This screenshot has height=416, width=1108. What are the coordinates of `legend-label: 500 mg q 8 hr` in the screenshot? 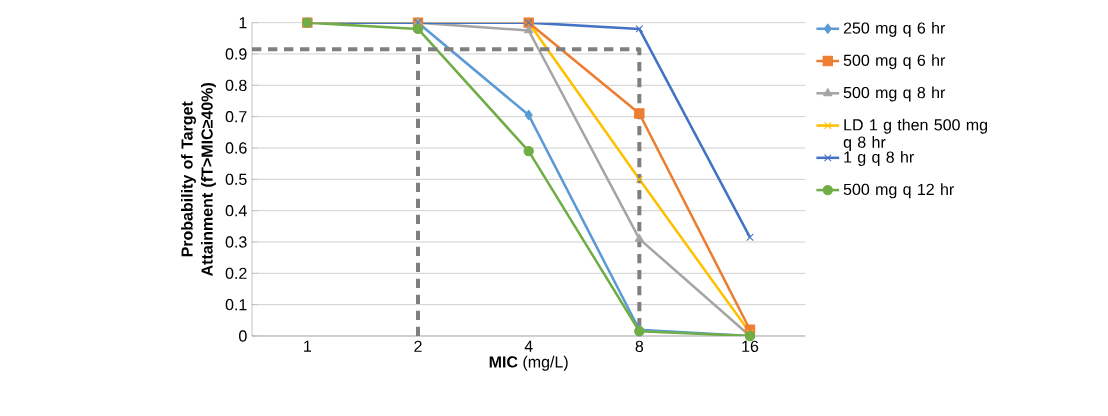 It's located at (894, 94).